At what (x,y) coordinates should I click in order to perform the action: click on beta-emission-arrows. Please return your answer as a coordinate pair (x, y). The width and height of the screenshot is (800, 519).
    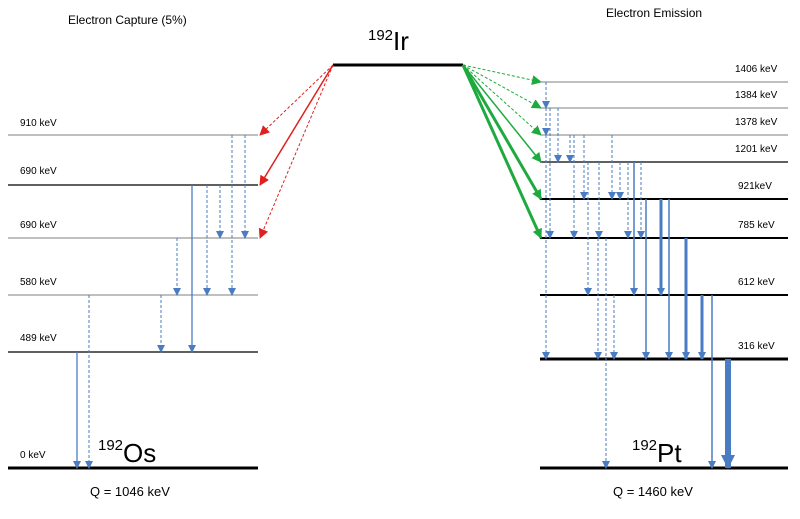
    Looking at the image, I should click on (502, 151).